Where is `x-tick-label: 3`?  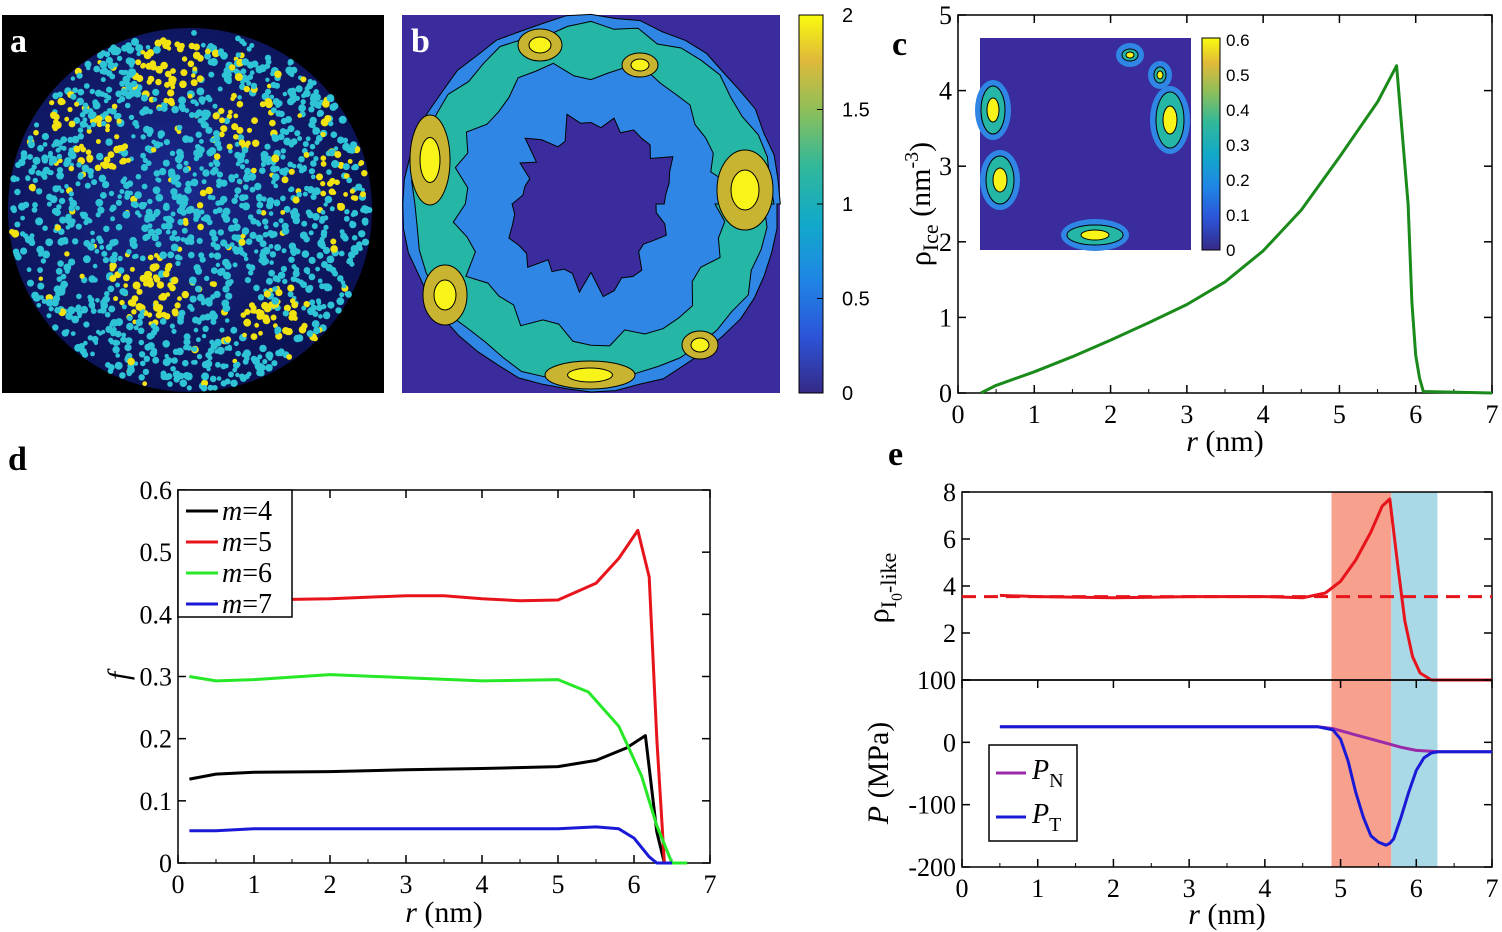 x-tick-label: 3 is located at coordinates (406, 884).